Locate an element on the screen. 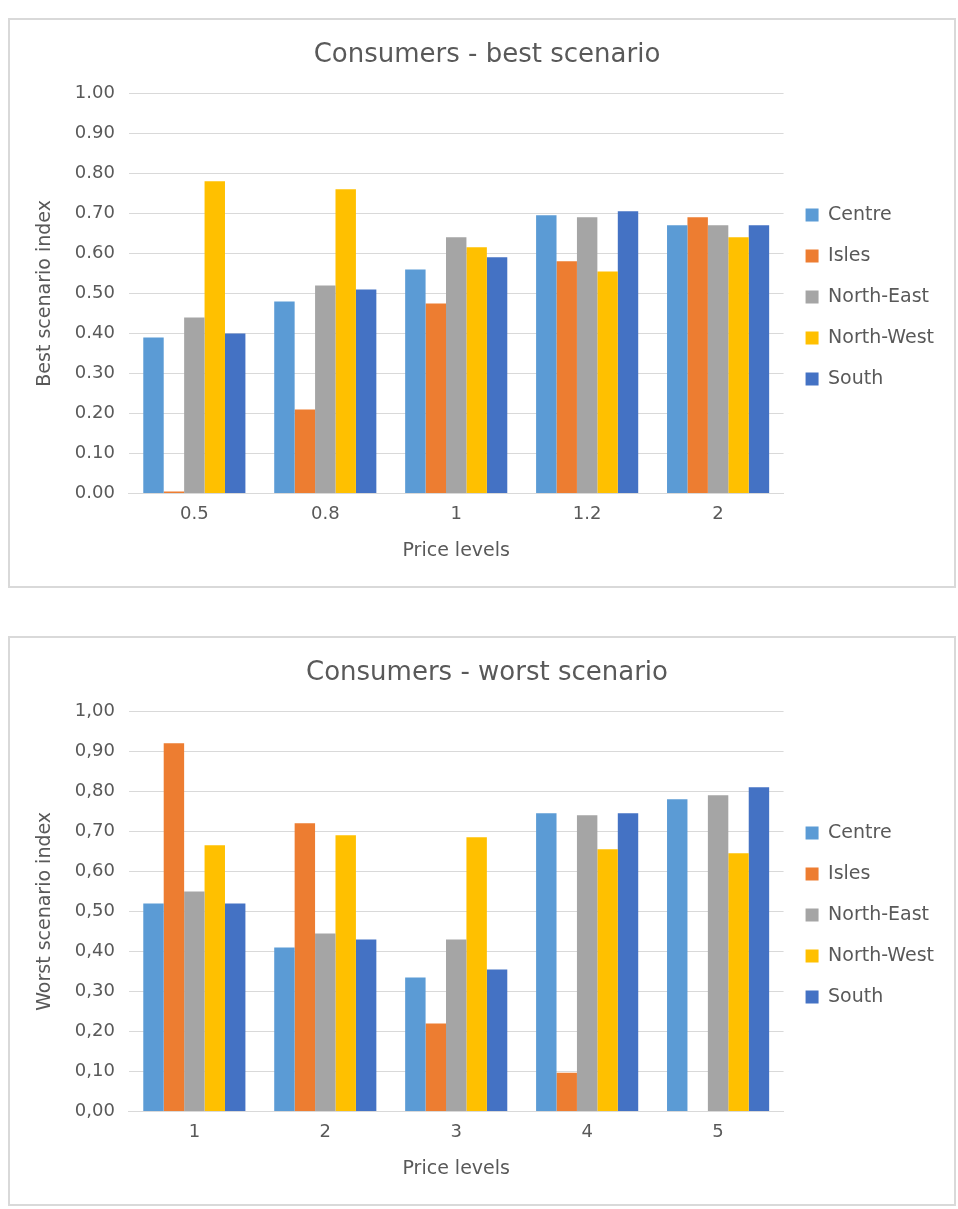  y-tick-label: 0.00 is located at coordinates (94, 492).